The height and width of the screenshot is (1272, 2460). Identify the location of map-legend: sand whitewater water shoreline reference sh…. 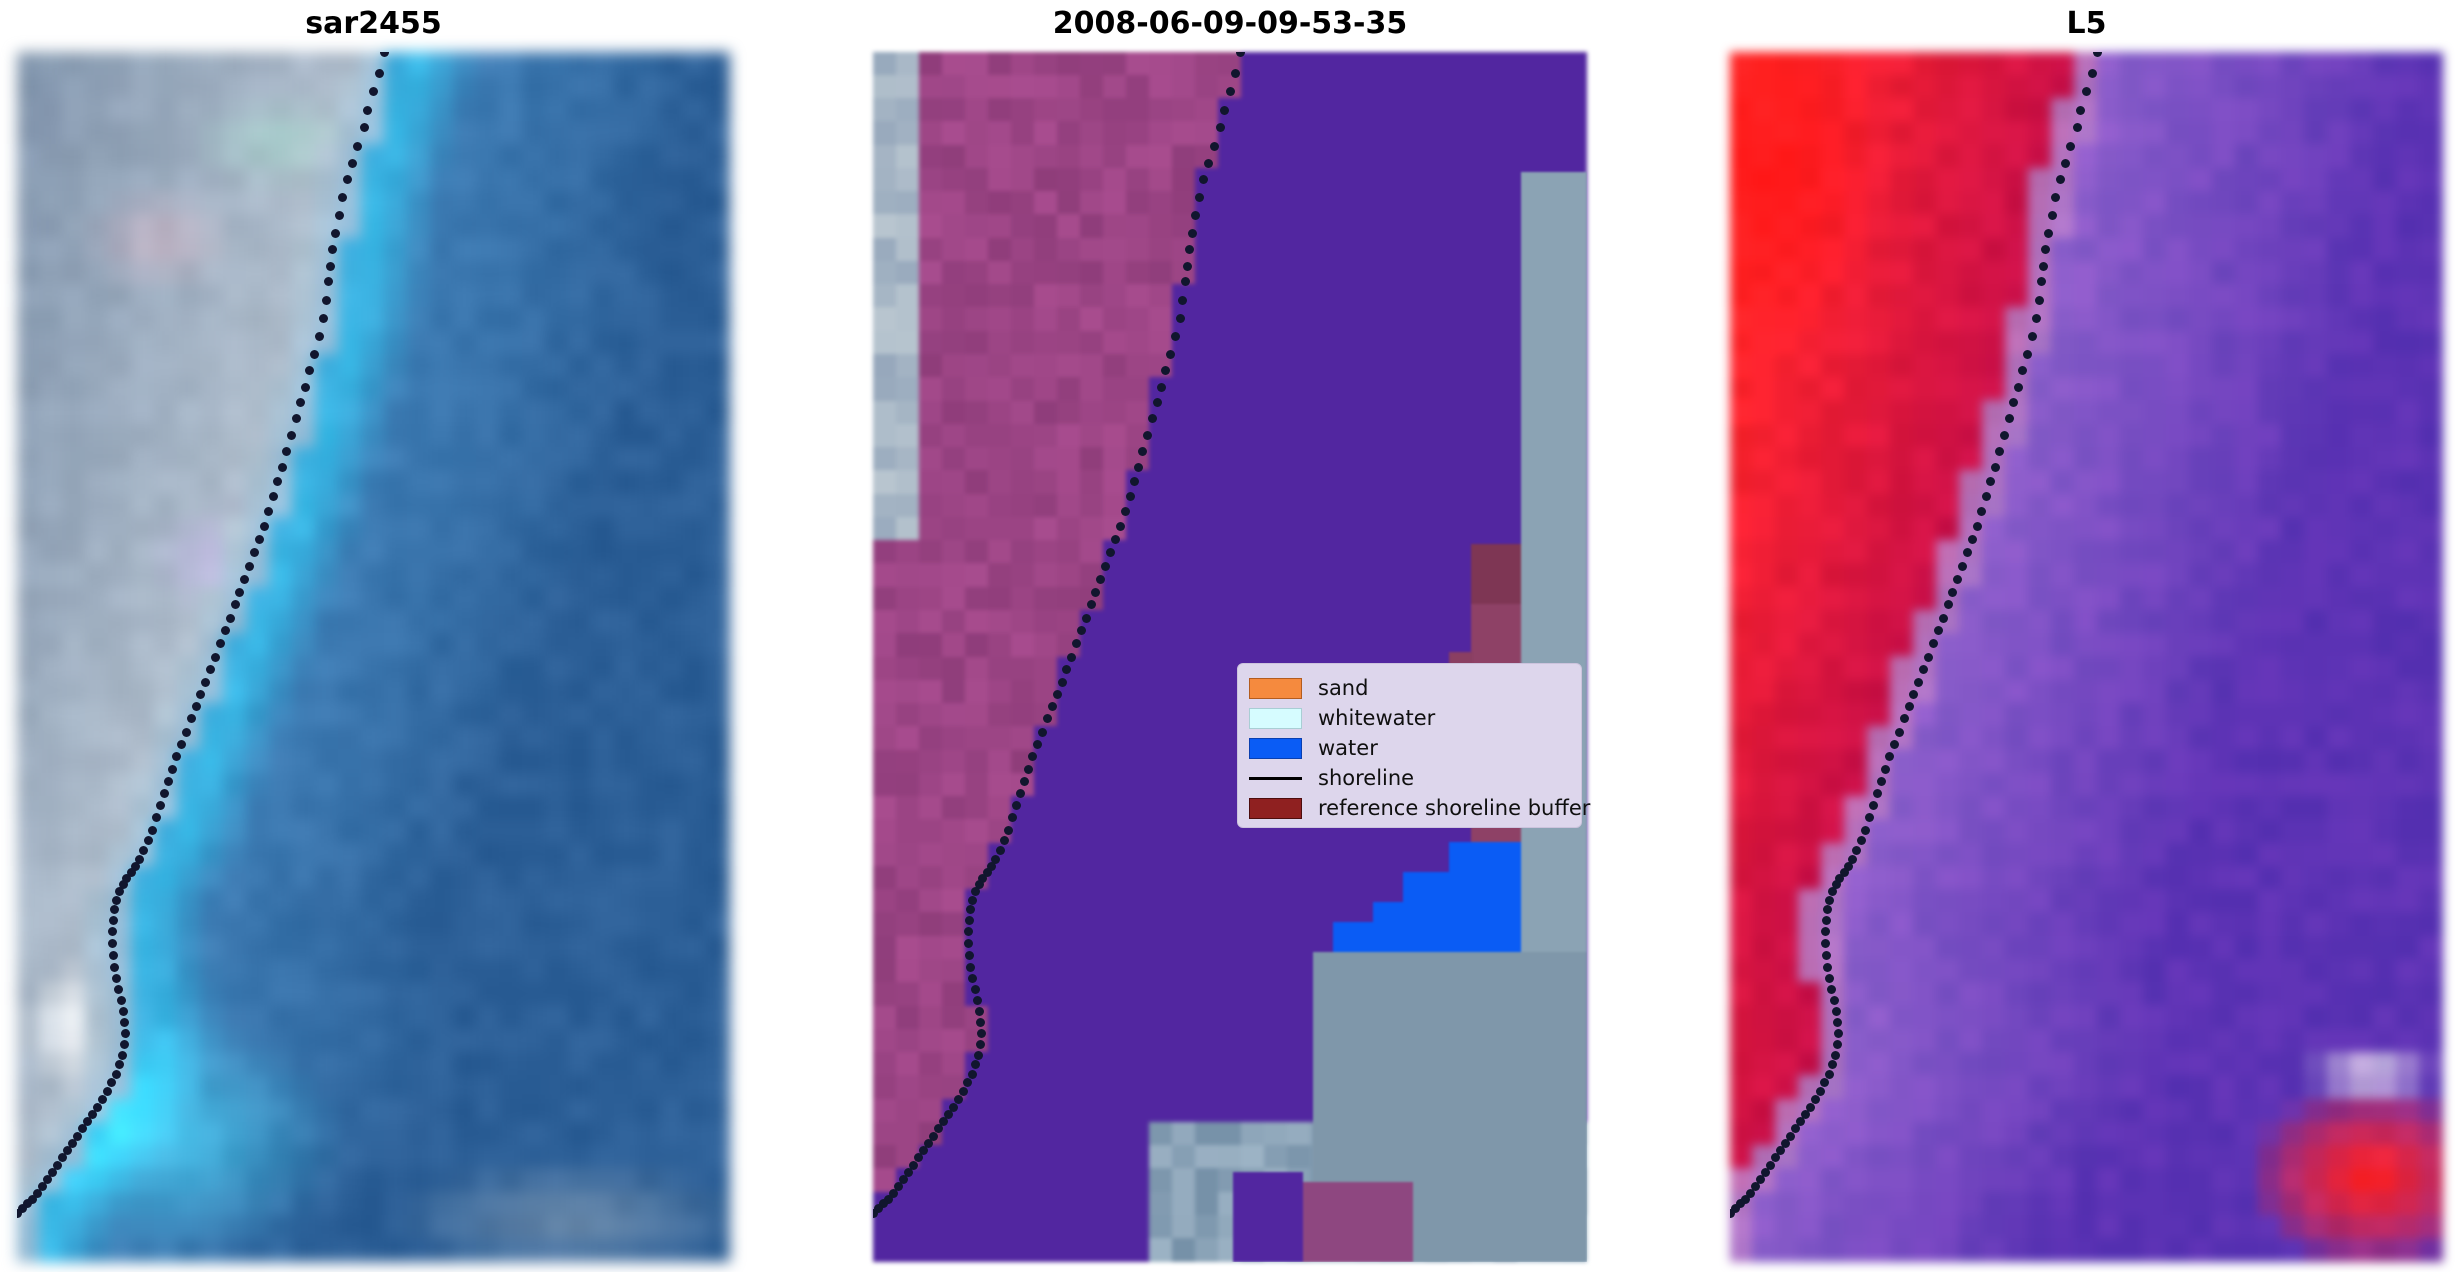
(1413, 745).